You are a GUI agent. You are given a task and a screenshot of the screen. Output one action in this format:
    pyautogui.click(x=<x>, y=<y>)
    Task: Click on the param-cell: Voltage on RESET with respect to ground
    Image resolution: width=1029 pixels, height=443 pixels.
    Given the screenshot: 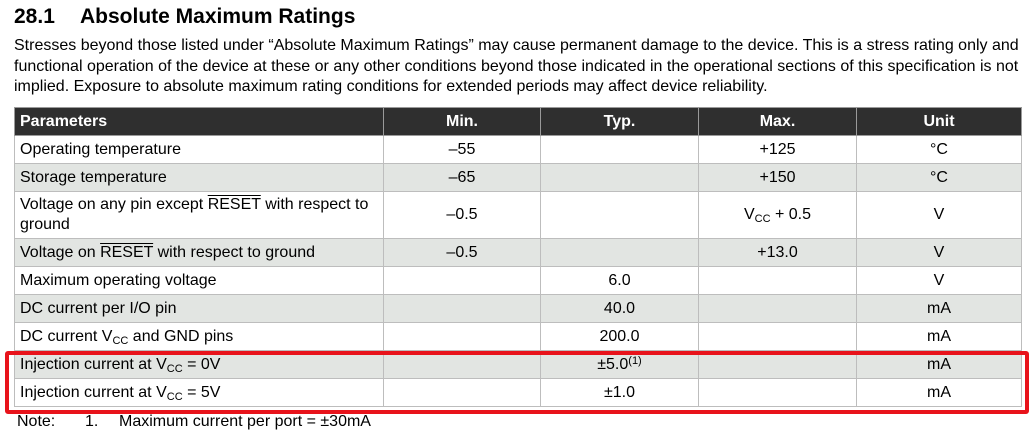 What is the action you would take?
    pyautogui.click(x=199, y=252)
    